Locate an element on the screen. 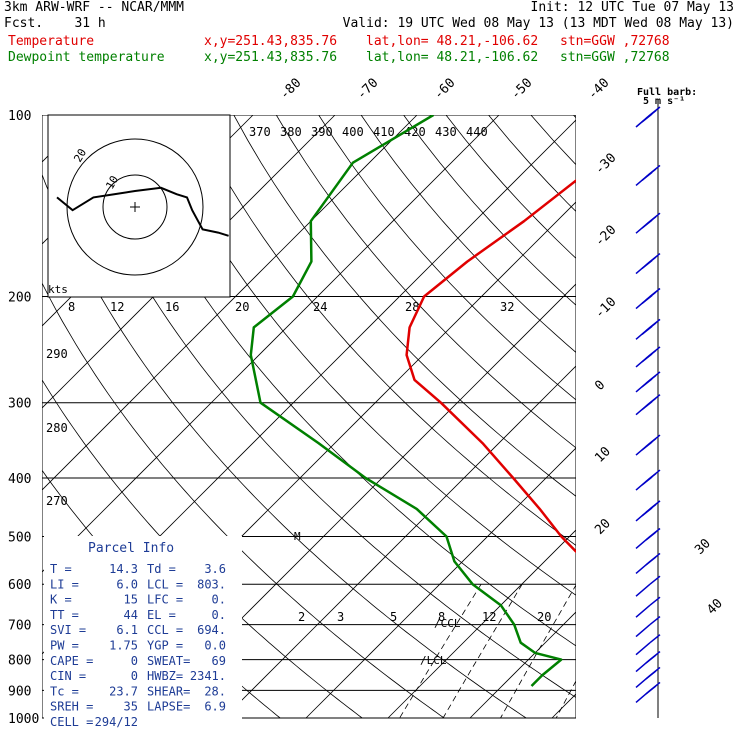 This screenshot has height=740, width=740. hodograph-ring-label: 20 is located at coordinates (80, 156).